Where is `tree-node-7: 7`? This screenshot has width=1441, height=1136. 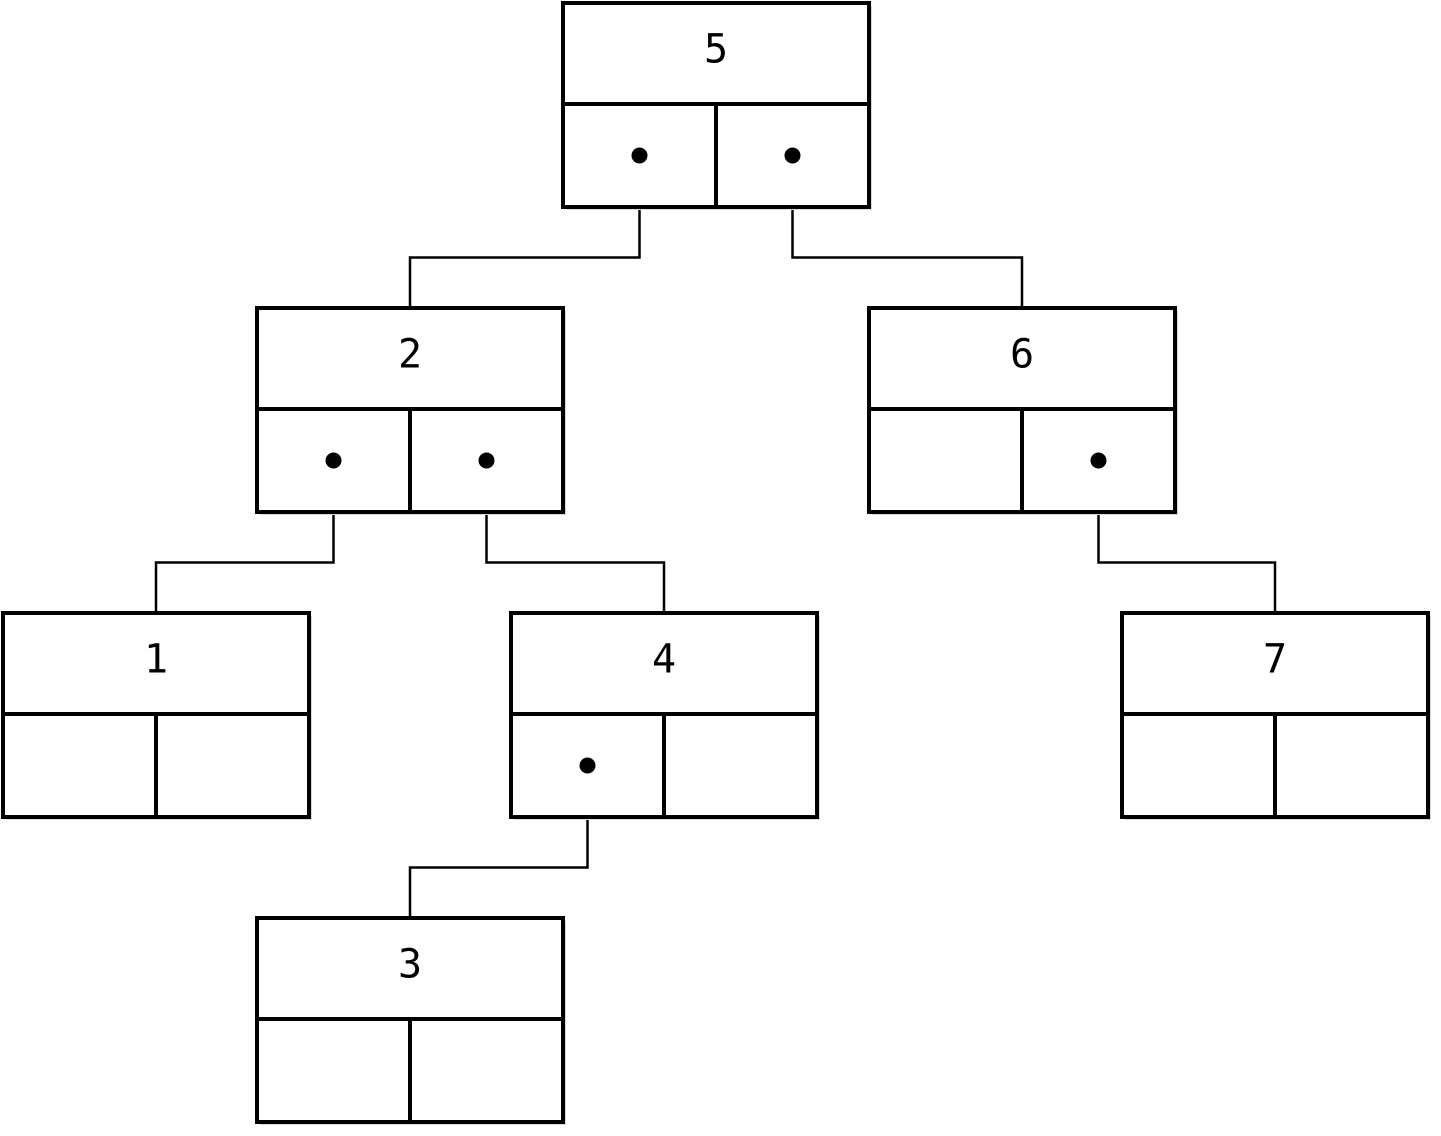
tree-node-7: 7 is located at coordinates (1275, 715).